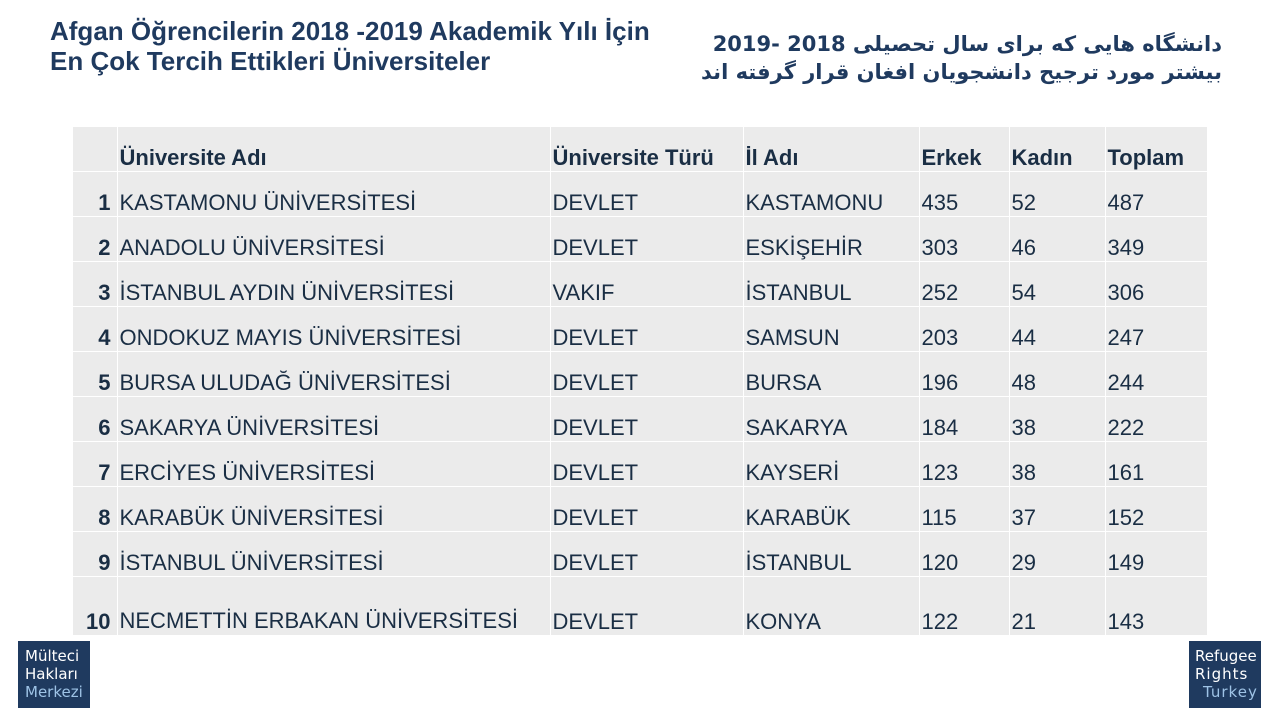 This screenshot has height=720, width=1280. Describe the element at coordinates (831, 419) in the screenshot. I see `city-name: SAKARYA` at that location.